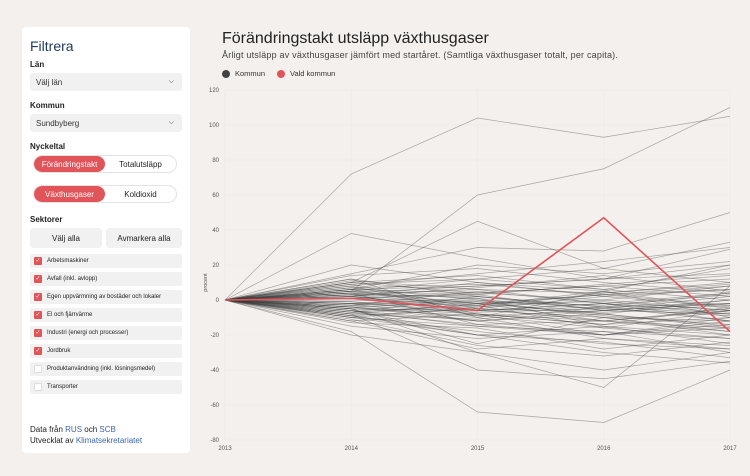 The width and height of the screenshot is (750, 476). What do you see at coordinates (74, 429) in the screenshot?
I see `rus-link: RUS` at bounding box center [74, 429].